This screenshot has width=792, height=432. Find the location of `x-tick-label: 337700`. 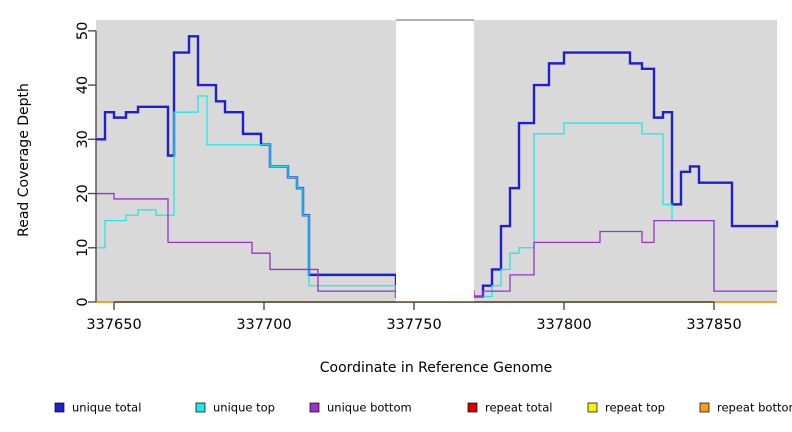

x-tick-label: 337700 is located at coordinates (263, 325).